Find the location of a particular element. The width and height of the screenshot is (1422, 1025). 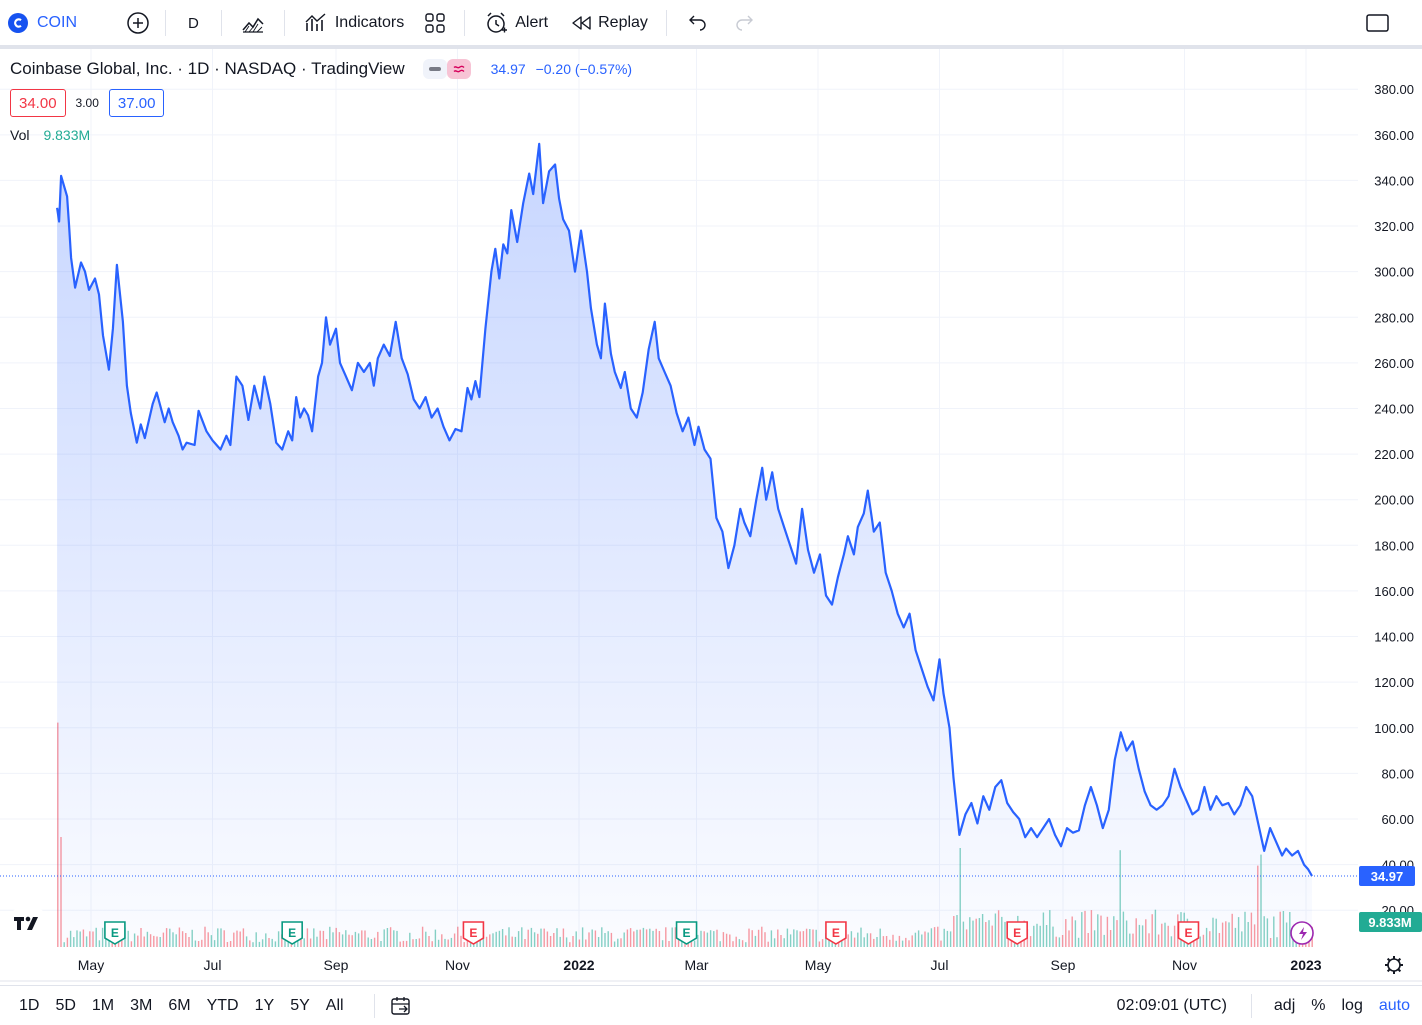

buy-price: 37.00 is located at coordinates (136, 103).